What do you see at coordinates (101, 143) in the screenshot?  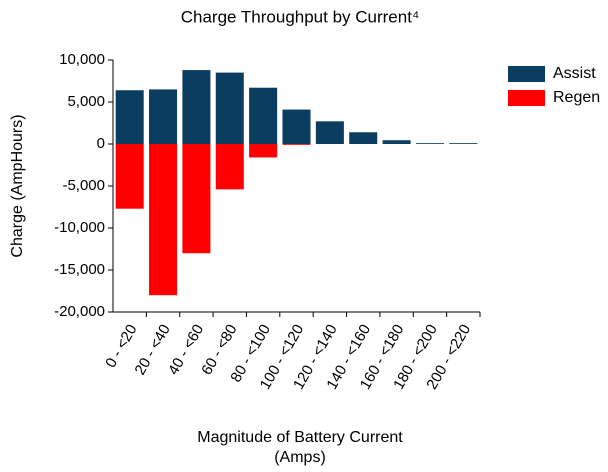 I see `y-tick-label: 0` at bounding box center [101, 143].